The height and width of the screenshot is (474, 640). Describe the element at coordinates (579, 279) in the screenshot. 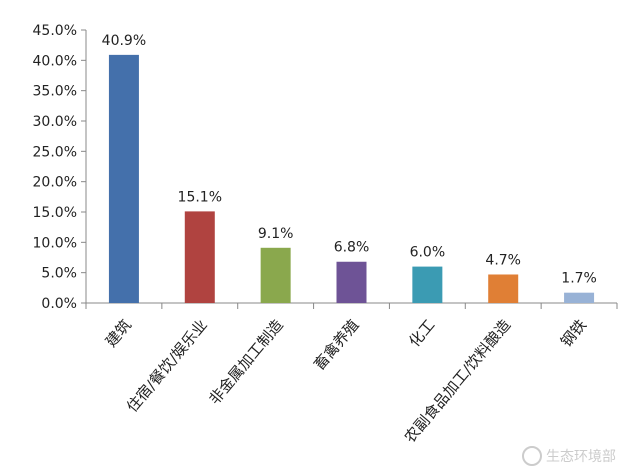

I see `data-label: 1.7%` at that location.